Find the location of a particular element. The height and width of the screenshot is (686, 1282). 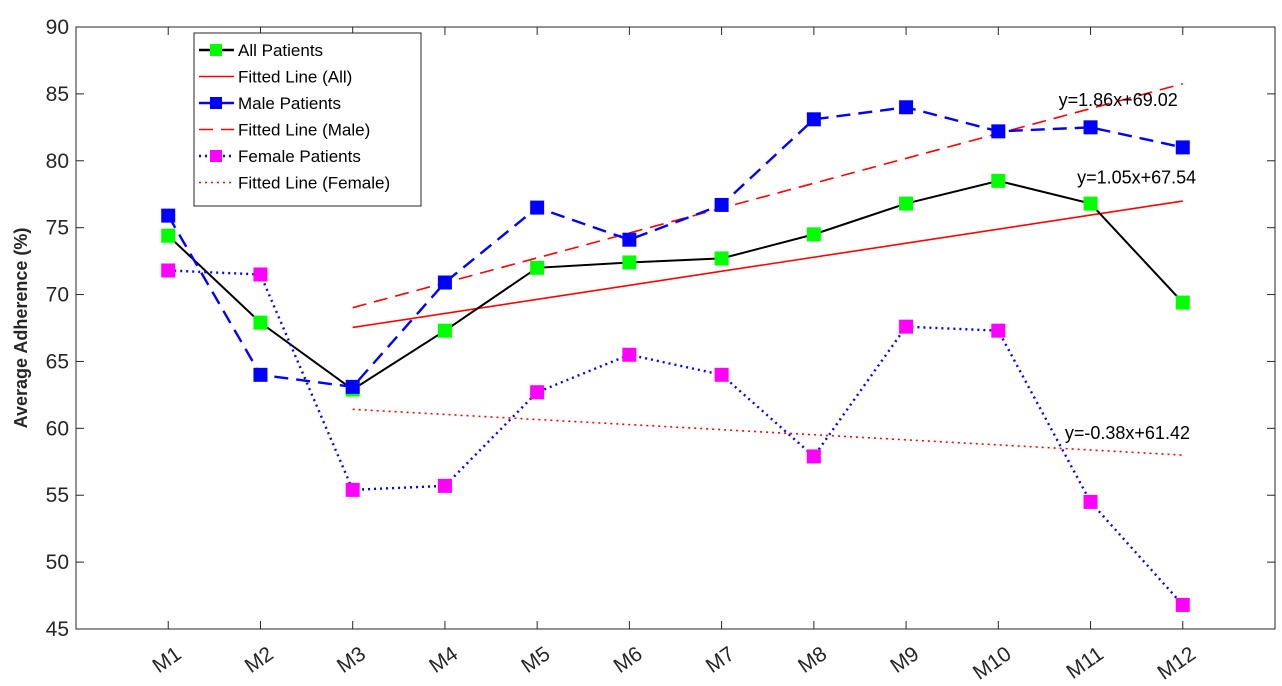

x-tick-label: M1 is located at coordinates (166, 660).